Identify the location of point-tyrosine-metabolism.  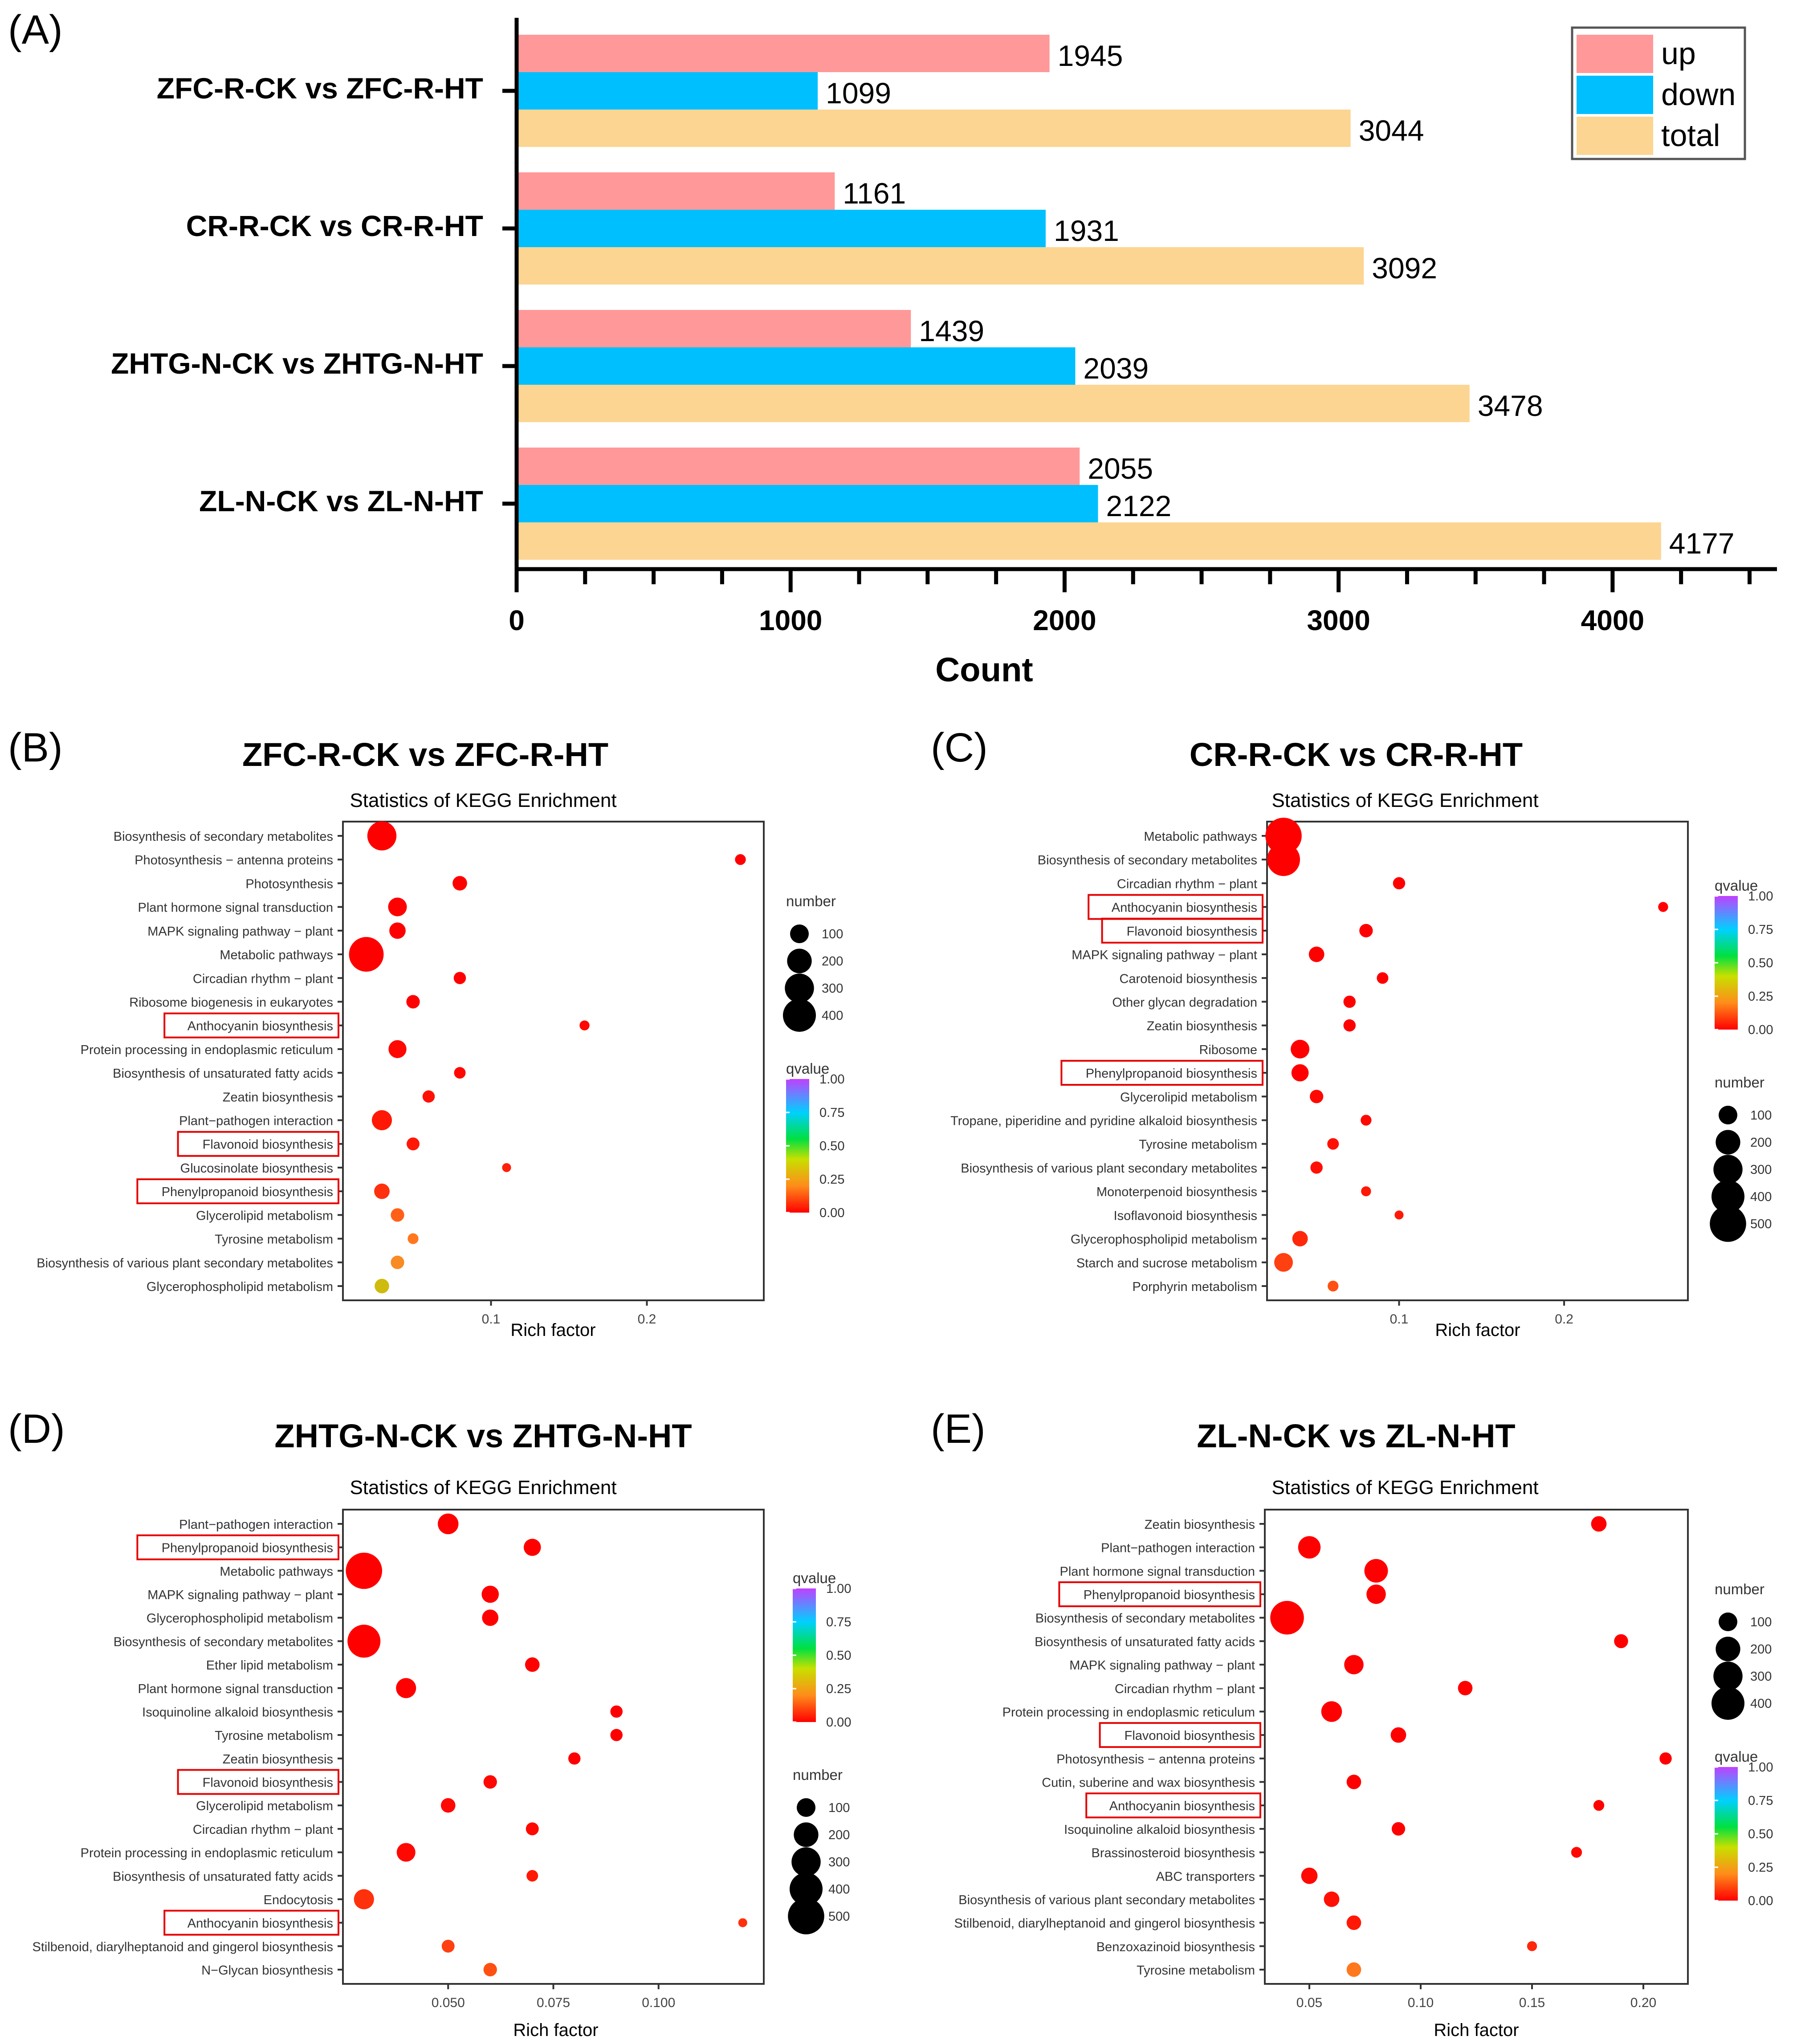
(1333, 1144).